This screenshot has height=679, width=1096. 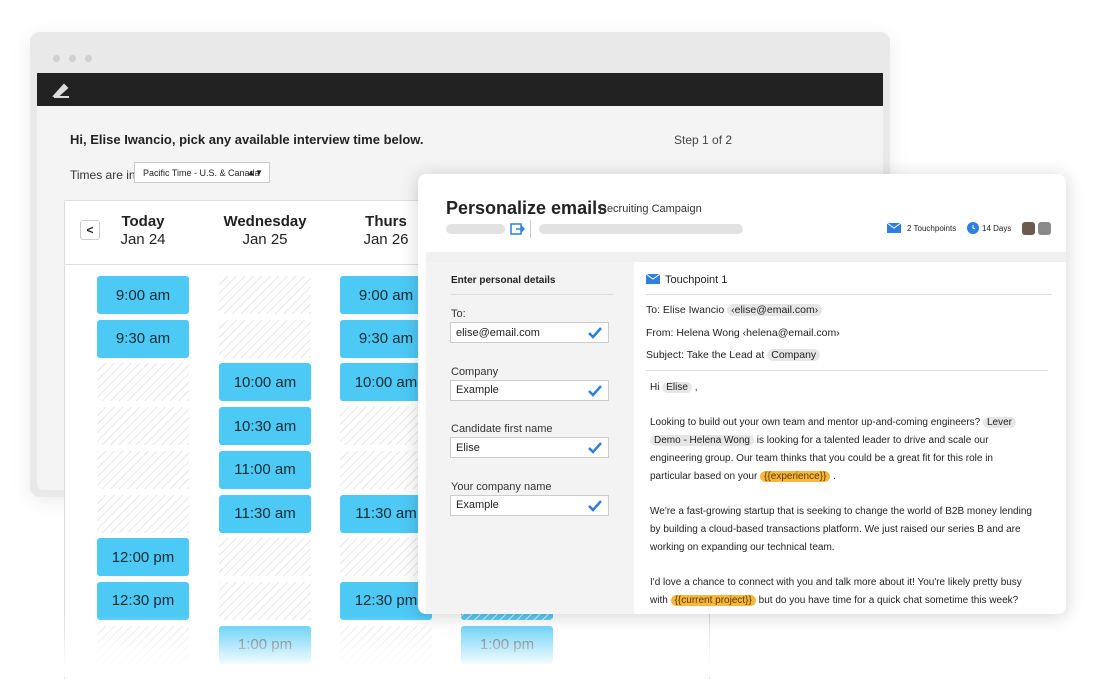 I want to click on timezone-select: Pacific Time - U.S. & Canada ▲▼, so click(x=202, y=172).